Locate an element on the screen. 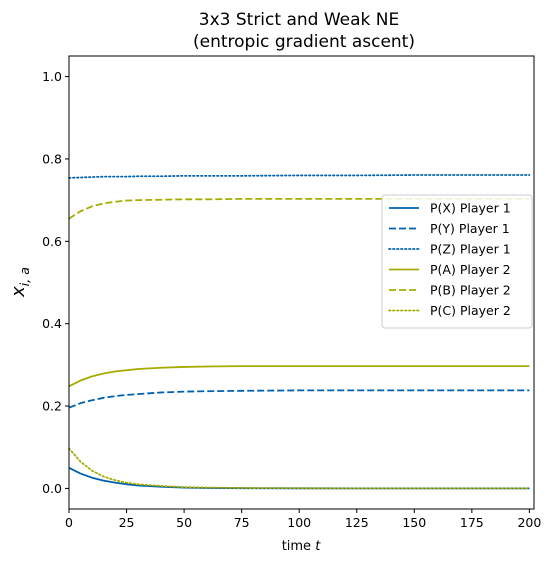 This screenshot has width=555, height=567. legend-entry-4: P(A) Player 2 is located at coordinates (470, 269).